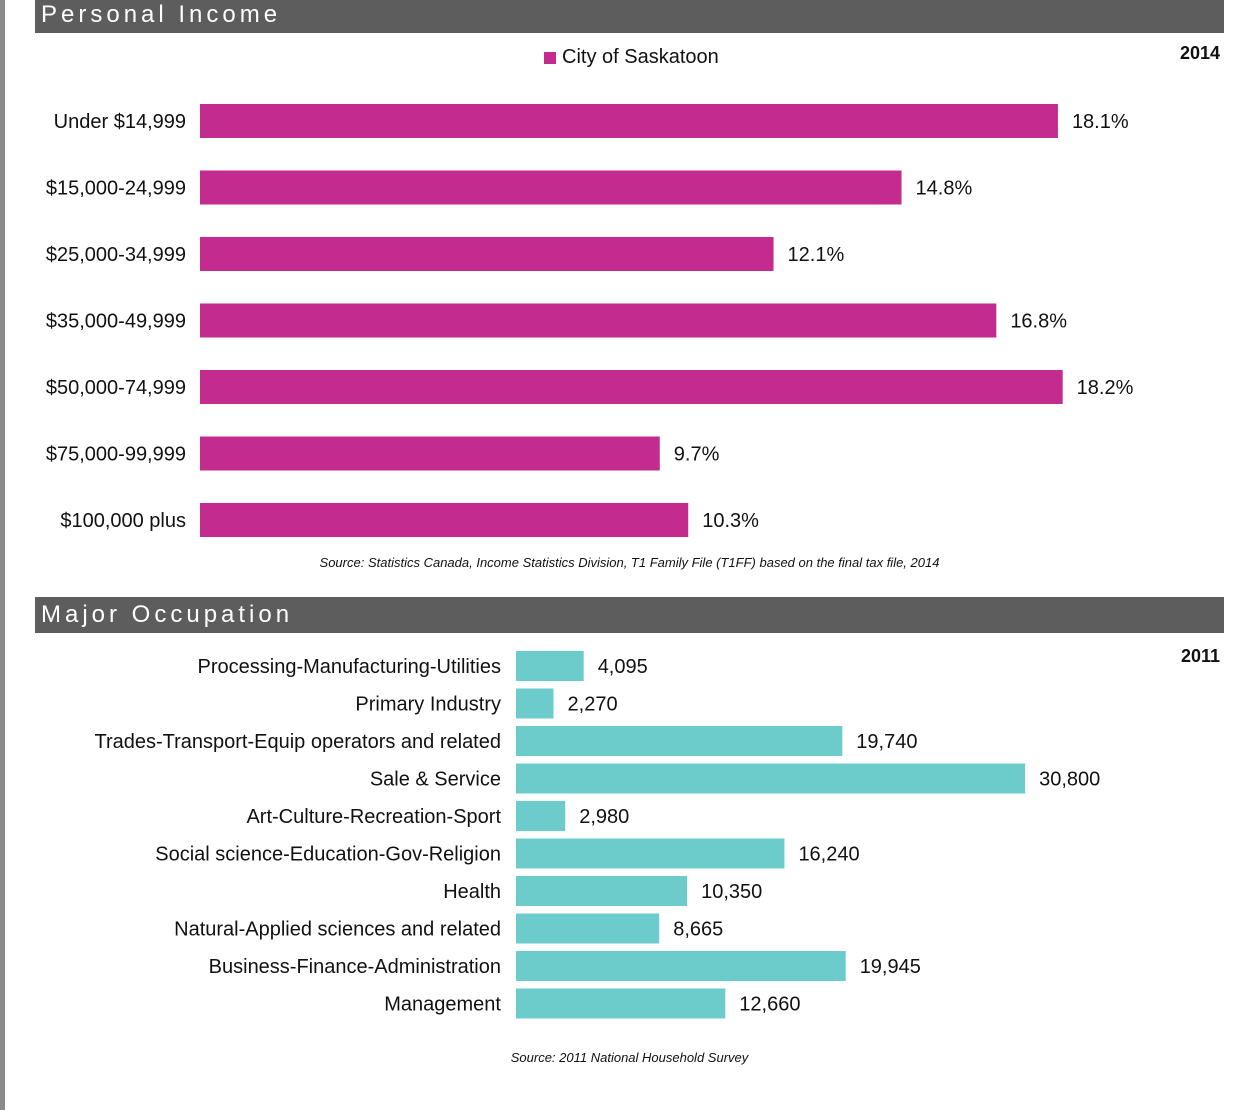 Image resolution: width=1242 pixels, height=1110 pixels. I want to click on value-label: 18.1%, so click(1100, 122).